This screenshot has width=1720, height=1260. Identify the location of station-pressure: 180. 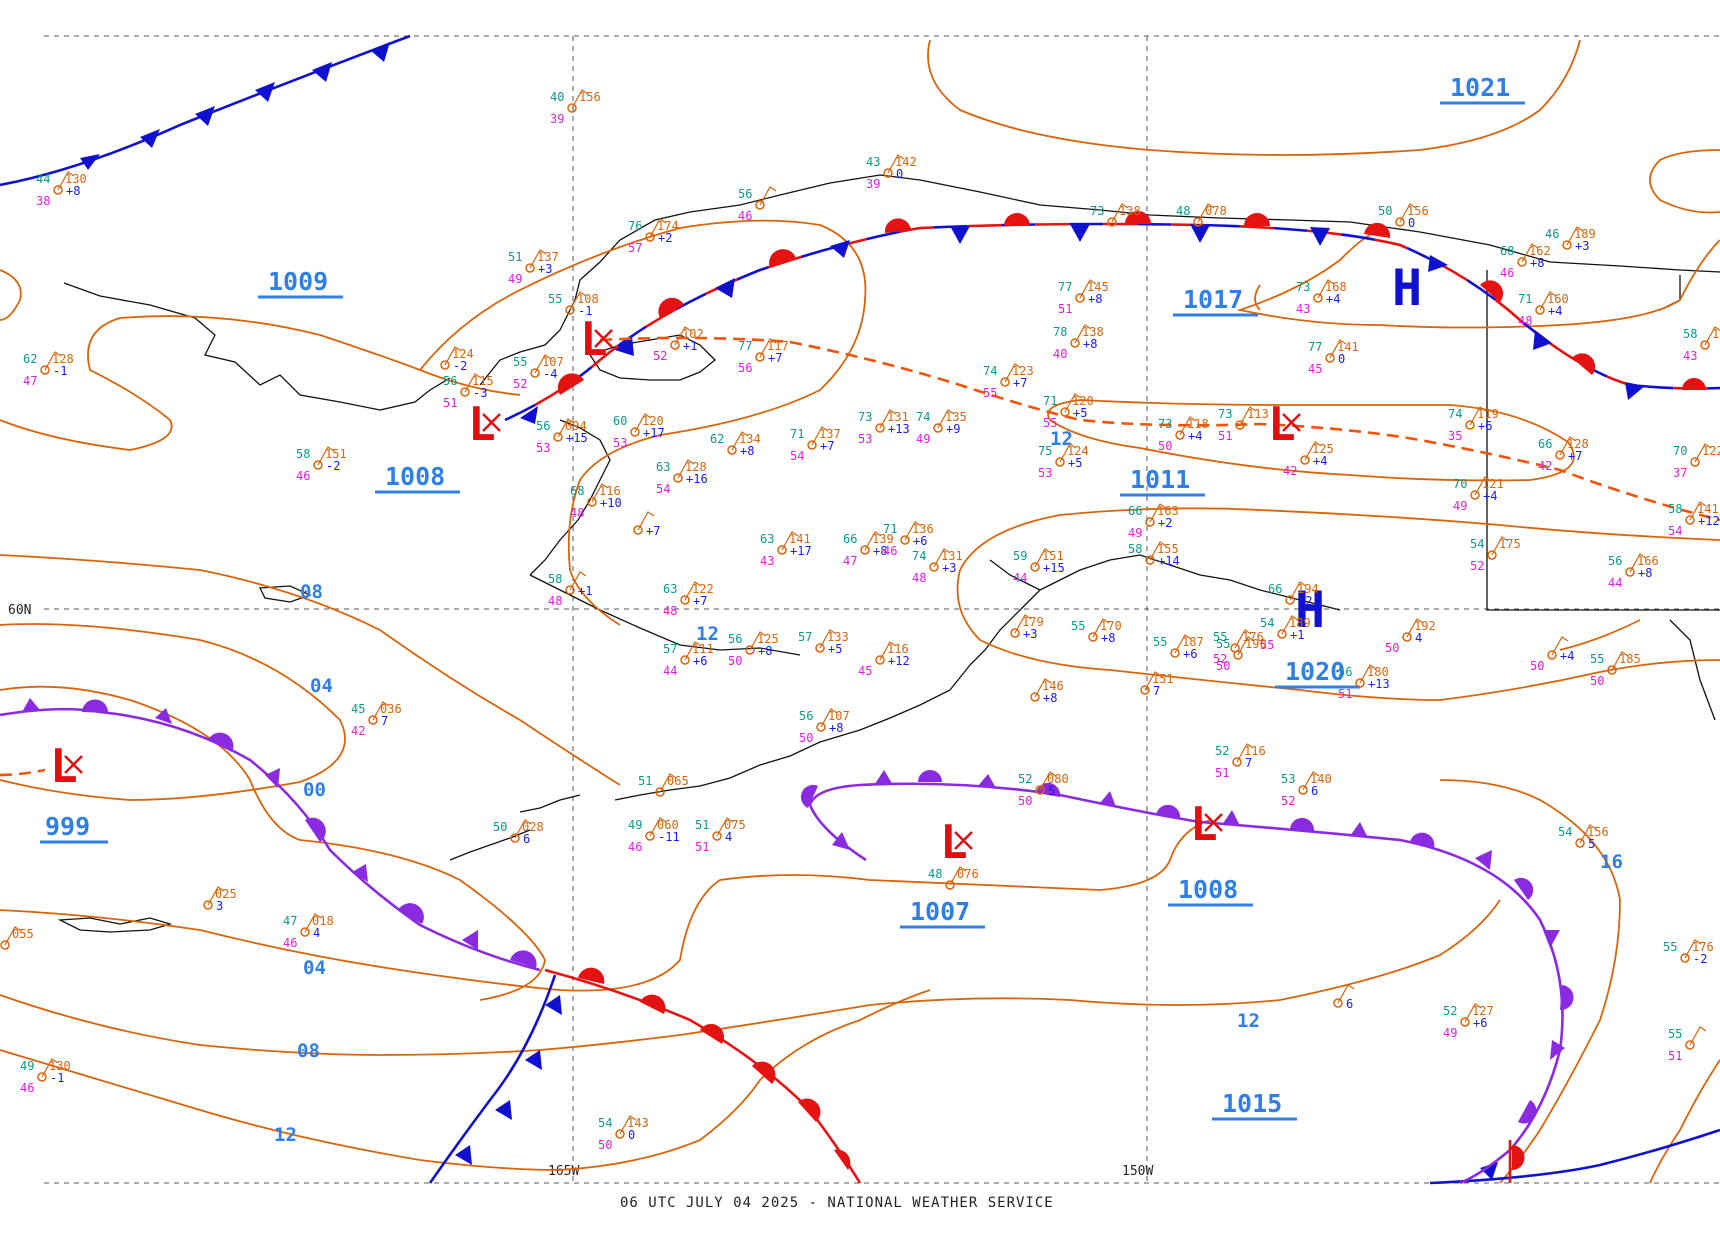
(1378, 672).